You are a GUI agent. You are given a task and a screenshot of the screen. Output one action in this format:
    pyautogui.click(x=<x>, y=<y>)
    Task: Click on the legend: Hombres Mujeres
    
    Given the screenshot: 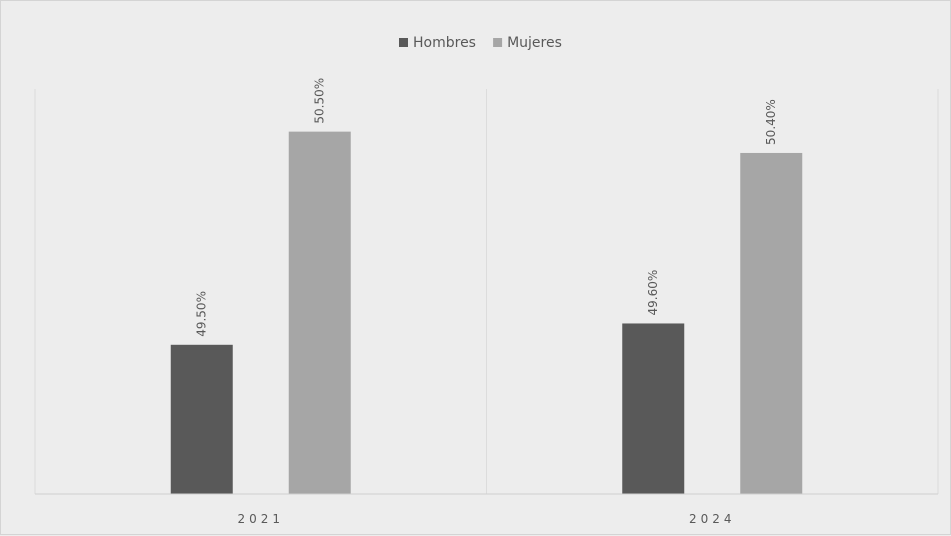 What is the action you would take?
    pyautogui.click(x=480, y=43)
    